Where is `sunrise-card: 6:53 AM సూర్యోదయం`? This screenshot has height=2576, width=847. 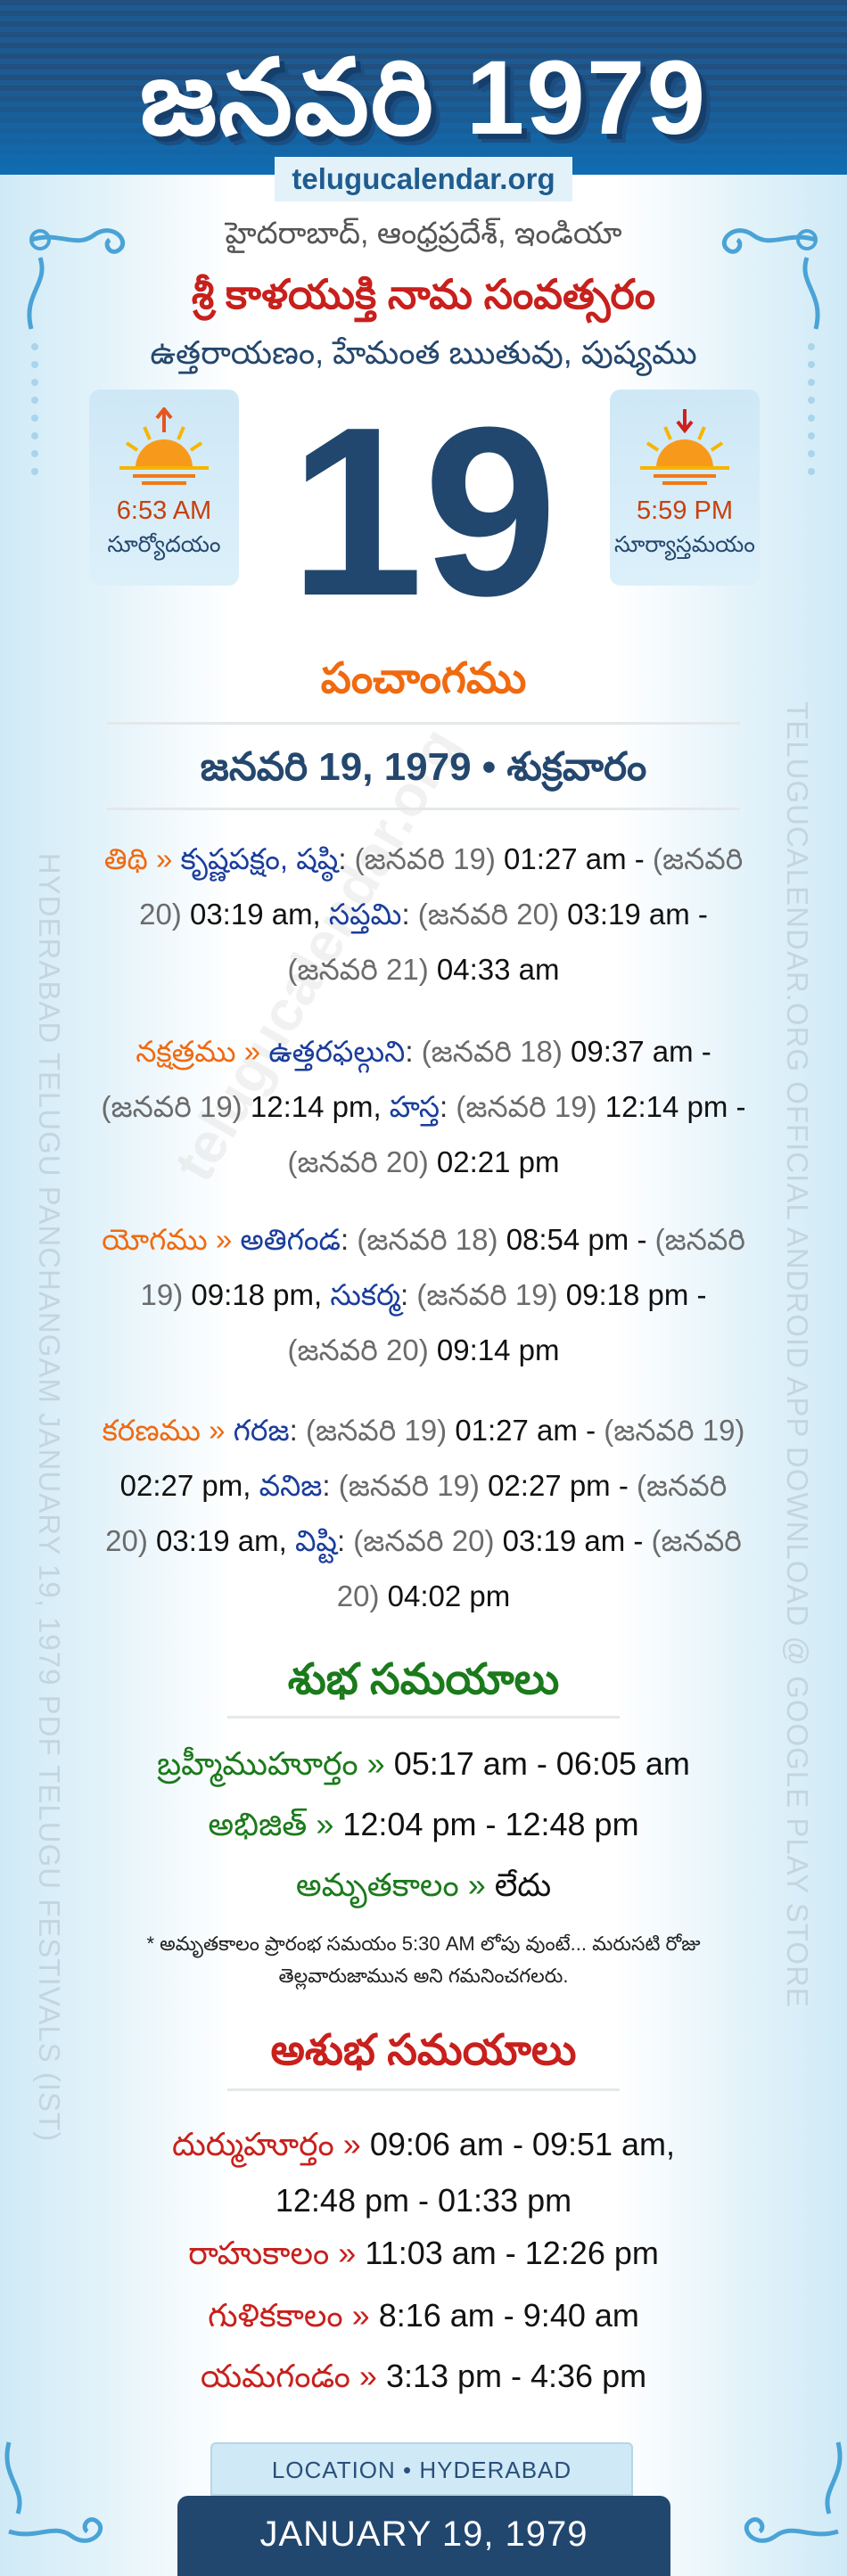 sunrise-card: 6:53 AM సూర్యోదయం is located at coordinates (164, 488).